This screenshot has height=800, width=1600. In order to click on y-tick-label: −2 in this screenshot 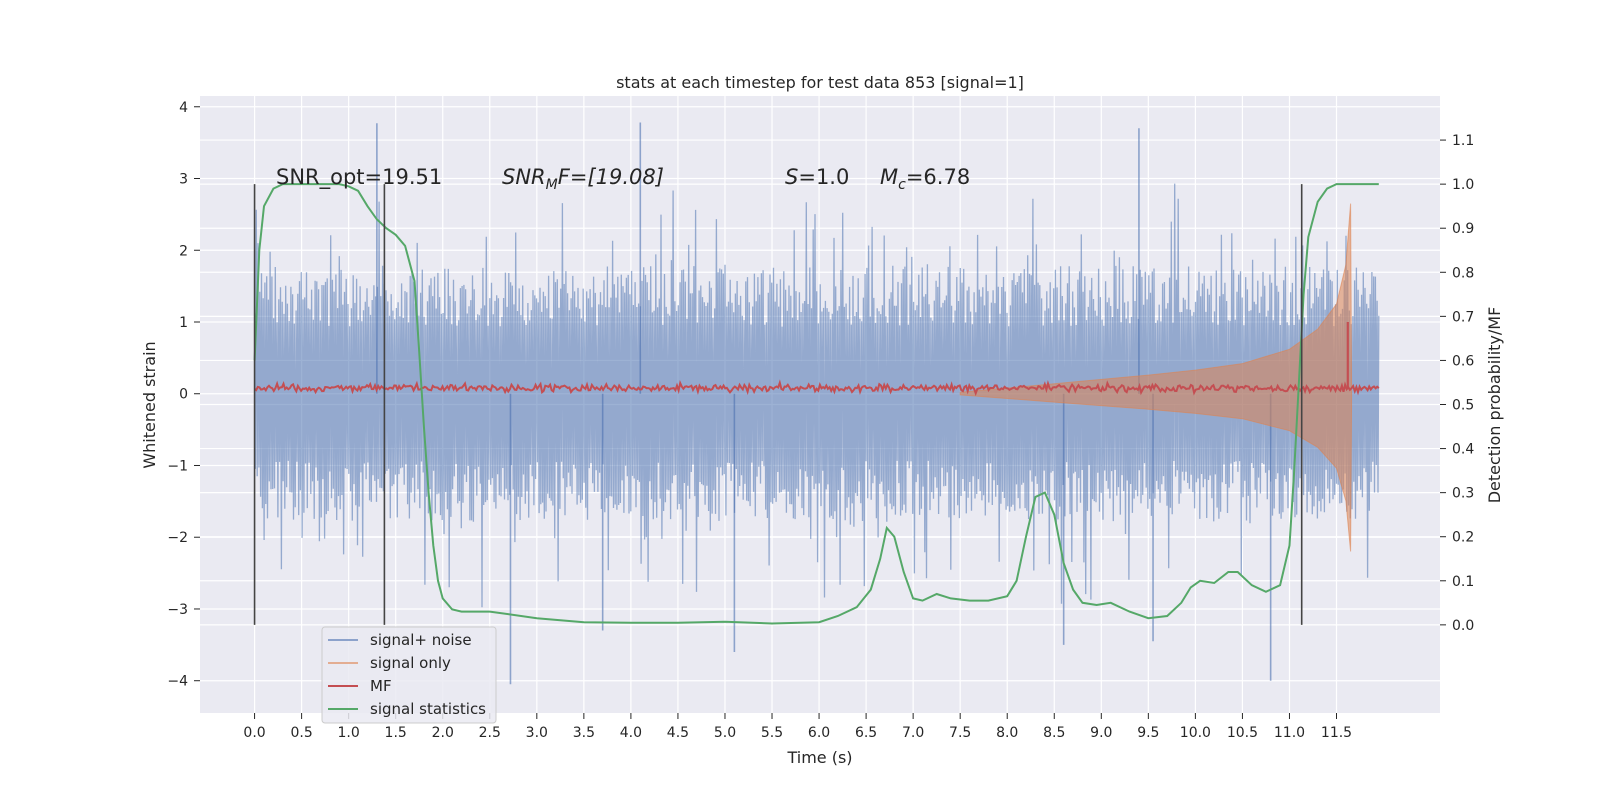, I will do `click(177, 538)`.